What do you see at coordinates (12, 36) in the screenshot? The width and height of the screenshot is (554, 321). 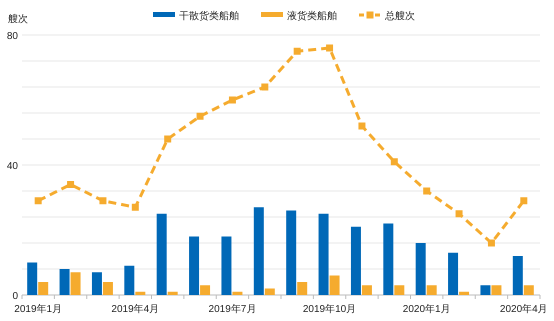 I see `y-tick-label: 80` at bounding box center [12, 36].